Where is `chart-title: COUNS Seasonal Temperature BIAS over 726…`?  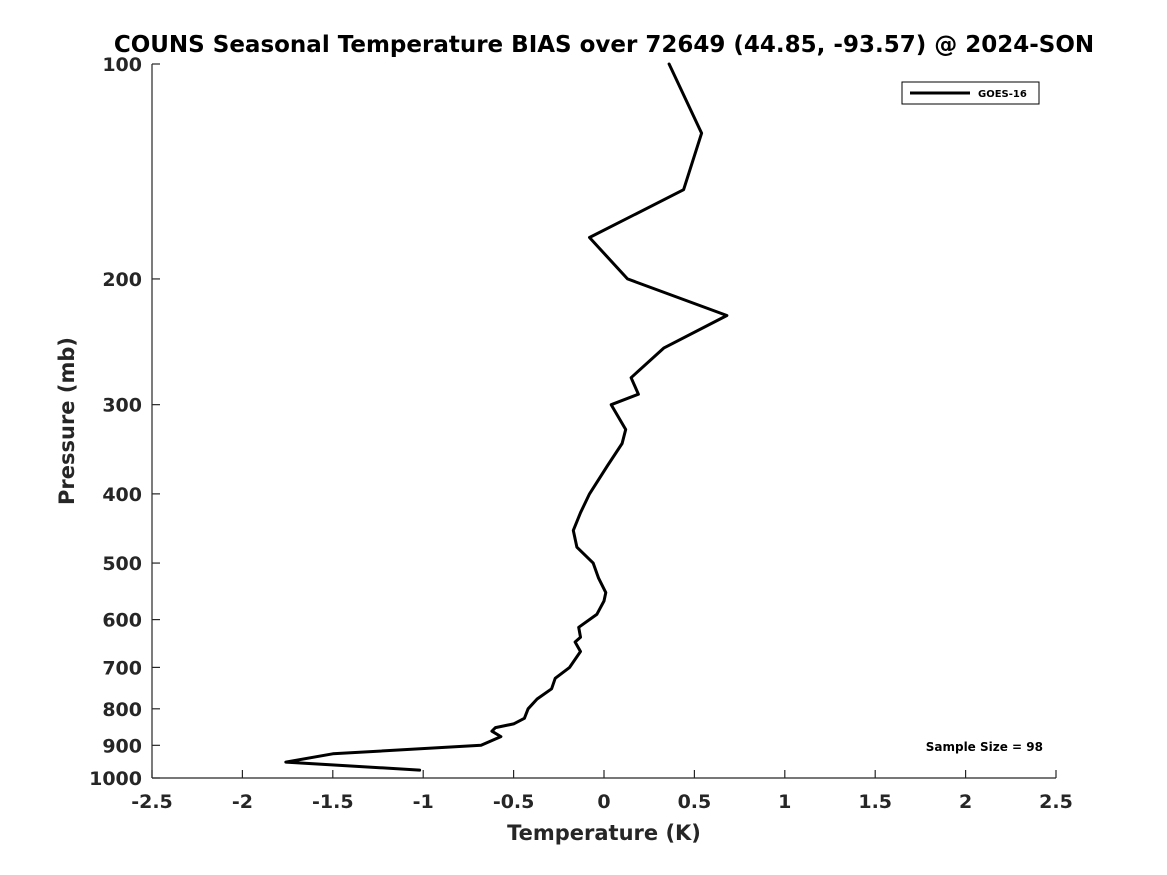 chart-title: COUNS Seasonal Temperature BIAS over 726… is located at coordinates (604, 45).